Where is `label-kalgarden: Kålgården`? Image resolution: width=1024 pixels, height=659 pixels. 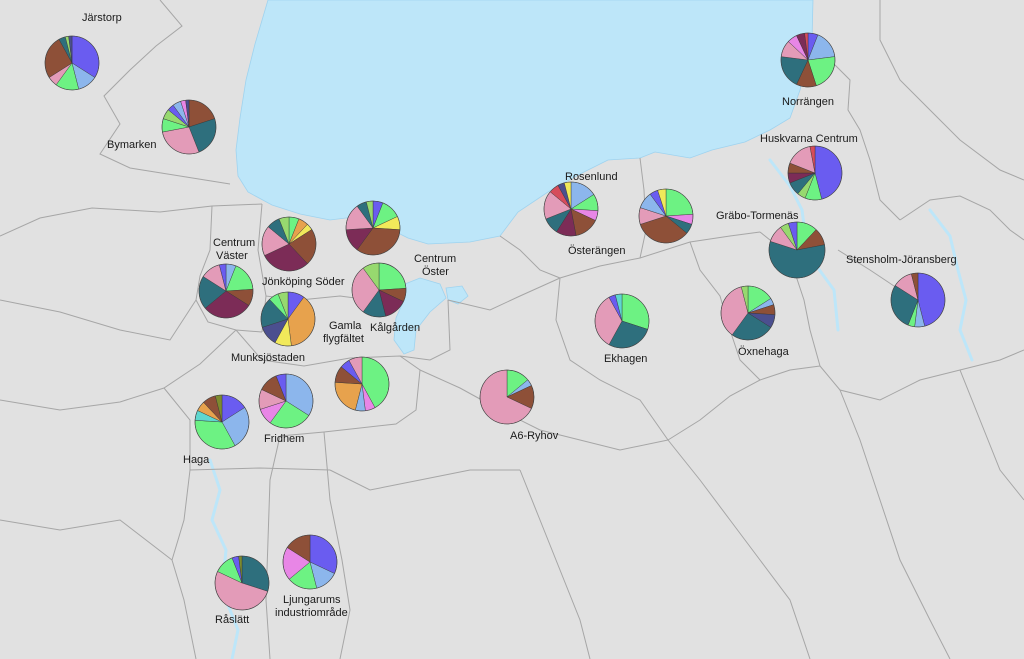 label-kalgarden: Kålgården is located at coordinates (395, 328).